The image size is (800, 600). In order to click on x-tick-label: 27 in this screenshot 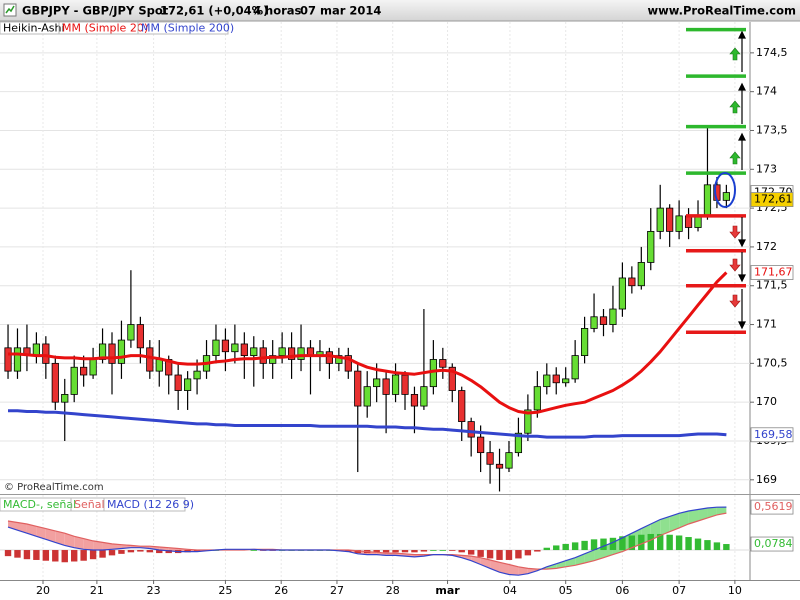, I will do `click(337, 590)`.